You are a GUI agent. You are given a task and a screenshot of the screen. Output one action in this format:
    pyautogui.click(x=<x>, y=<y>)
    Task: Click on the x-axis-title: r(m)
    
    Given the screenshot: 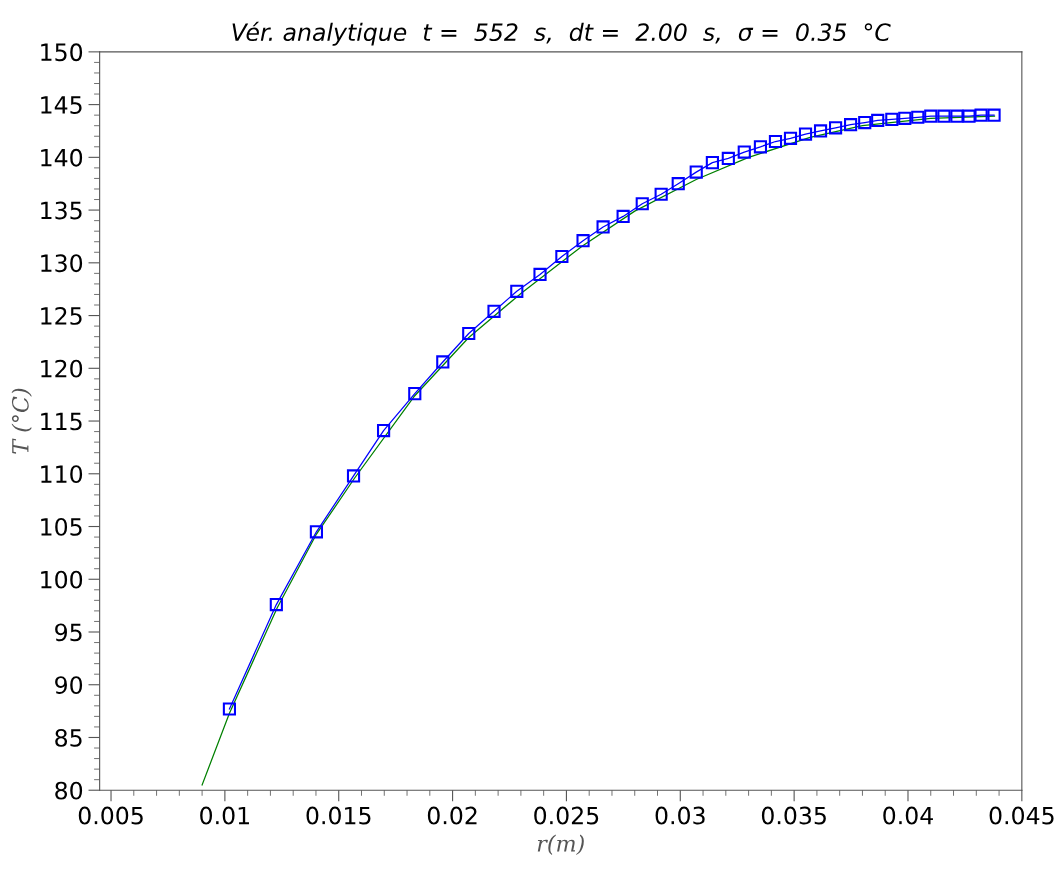 What is the action you would take?
    pyautogui.click(x=560, y=844)
    